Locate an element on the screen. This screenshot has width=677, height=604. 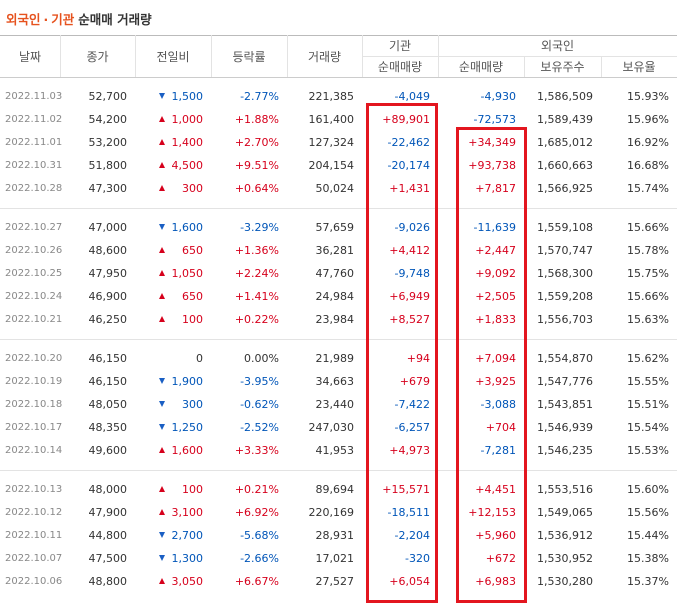
change-cell: 100 is located at coordinates (173, 319).